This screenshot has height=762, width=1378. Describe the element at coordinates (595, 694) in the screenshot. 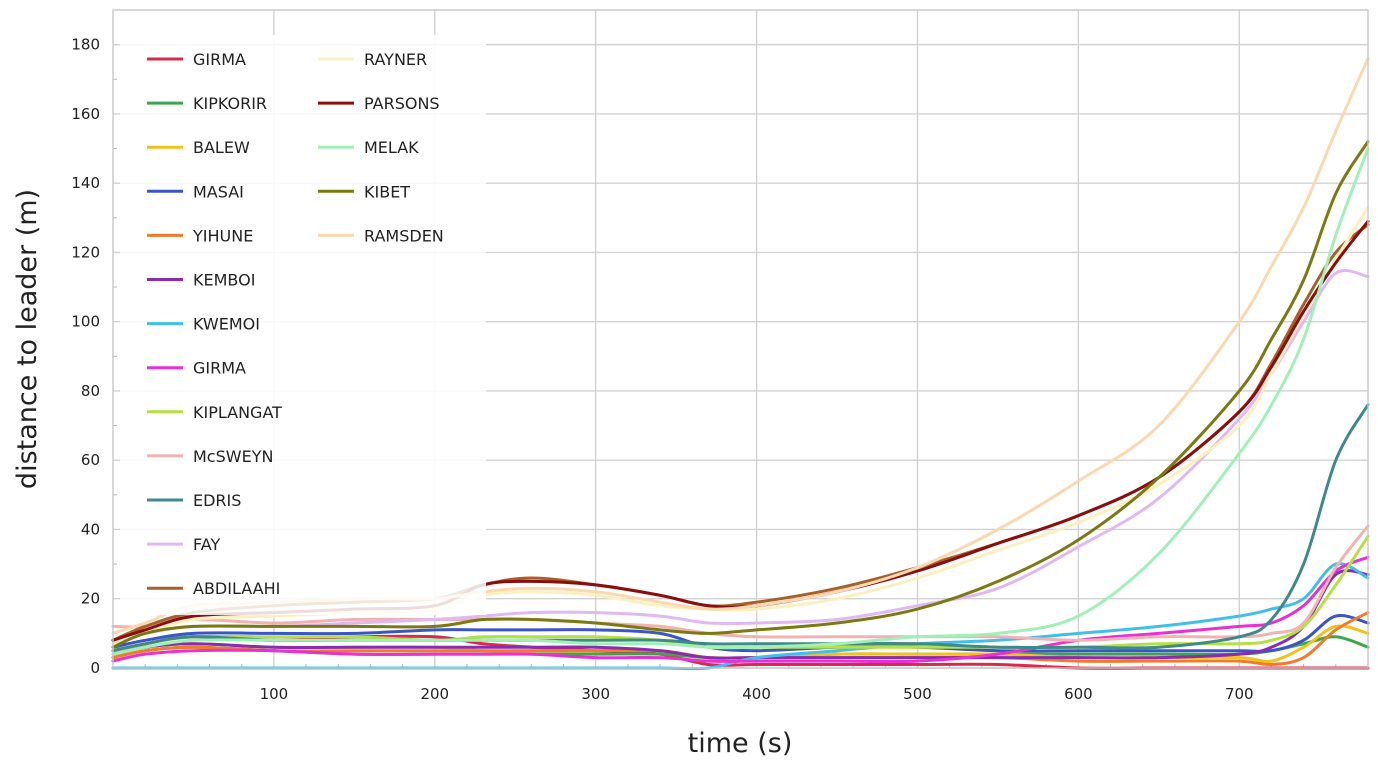

I see `x-tick-label: 300` at that location.